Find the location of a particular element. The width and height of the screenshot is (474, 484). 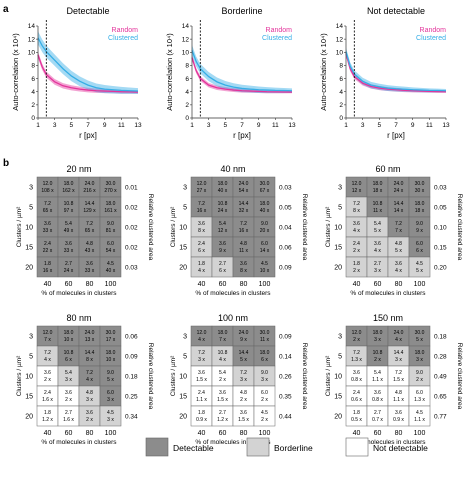

row-label: 10 is located at coordinates (29, 228).